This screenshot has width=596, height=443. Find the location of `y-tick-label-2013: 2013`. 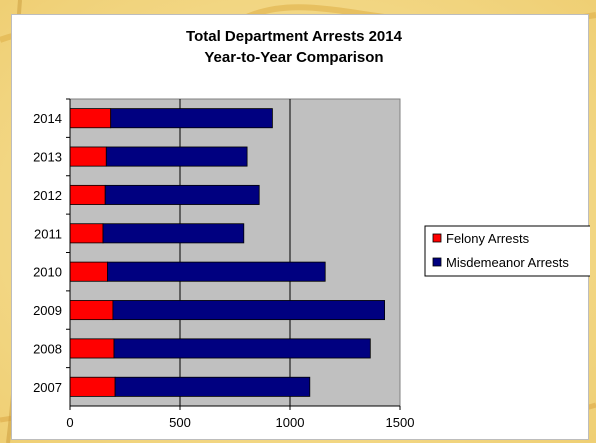

y-tick-label-2013: 2013 is located at coordinates (47, 157).